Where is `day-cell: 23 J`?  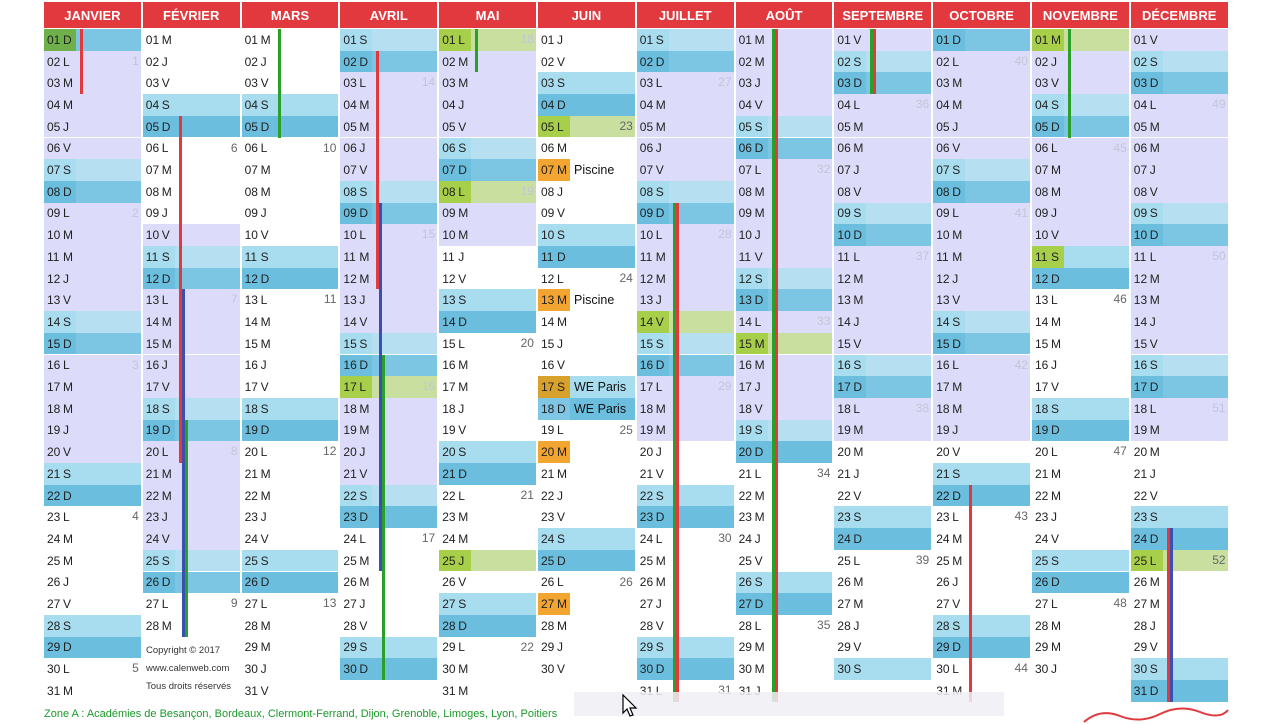 day-cell: 23 J is located at coordinates (290, 517).